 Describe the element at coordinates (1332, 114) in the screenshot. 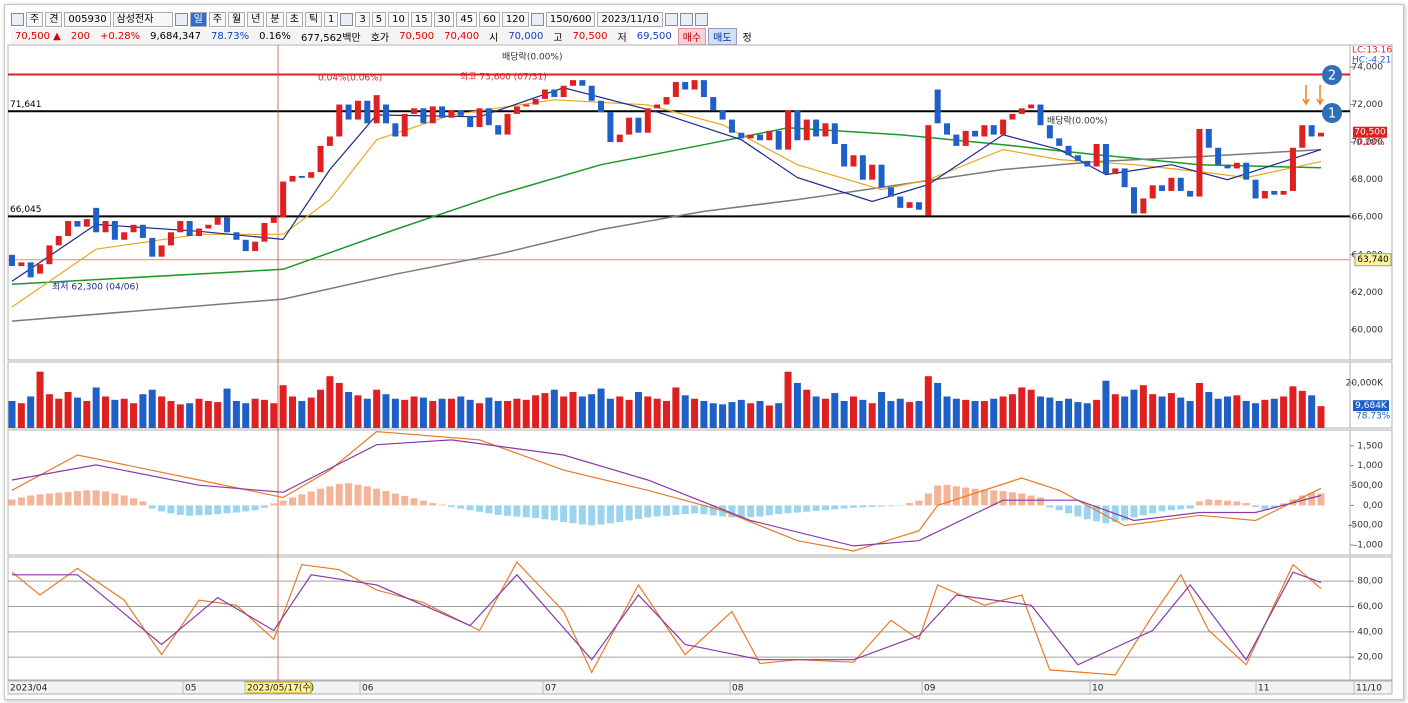

I see `marker-badge-label: 1` at that location.